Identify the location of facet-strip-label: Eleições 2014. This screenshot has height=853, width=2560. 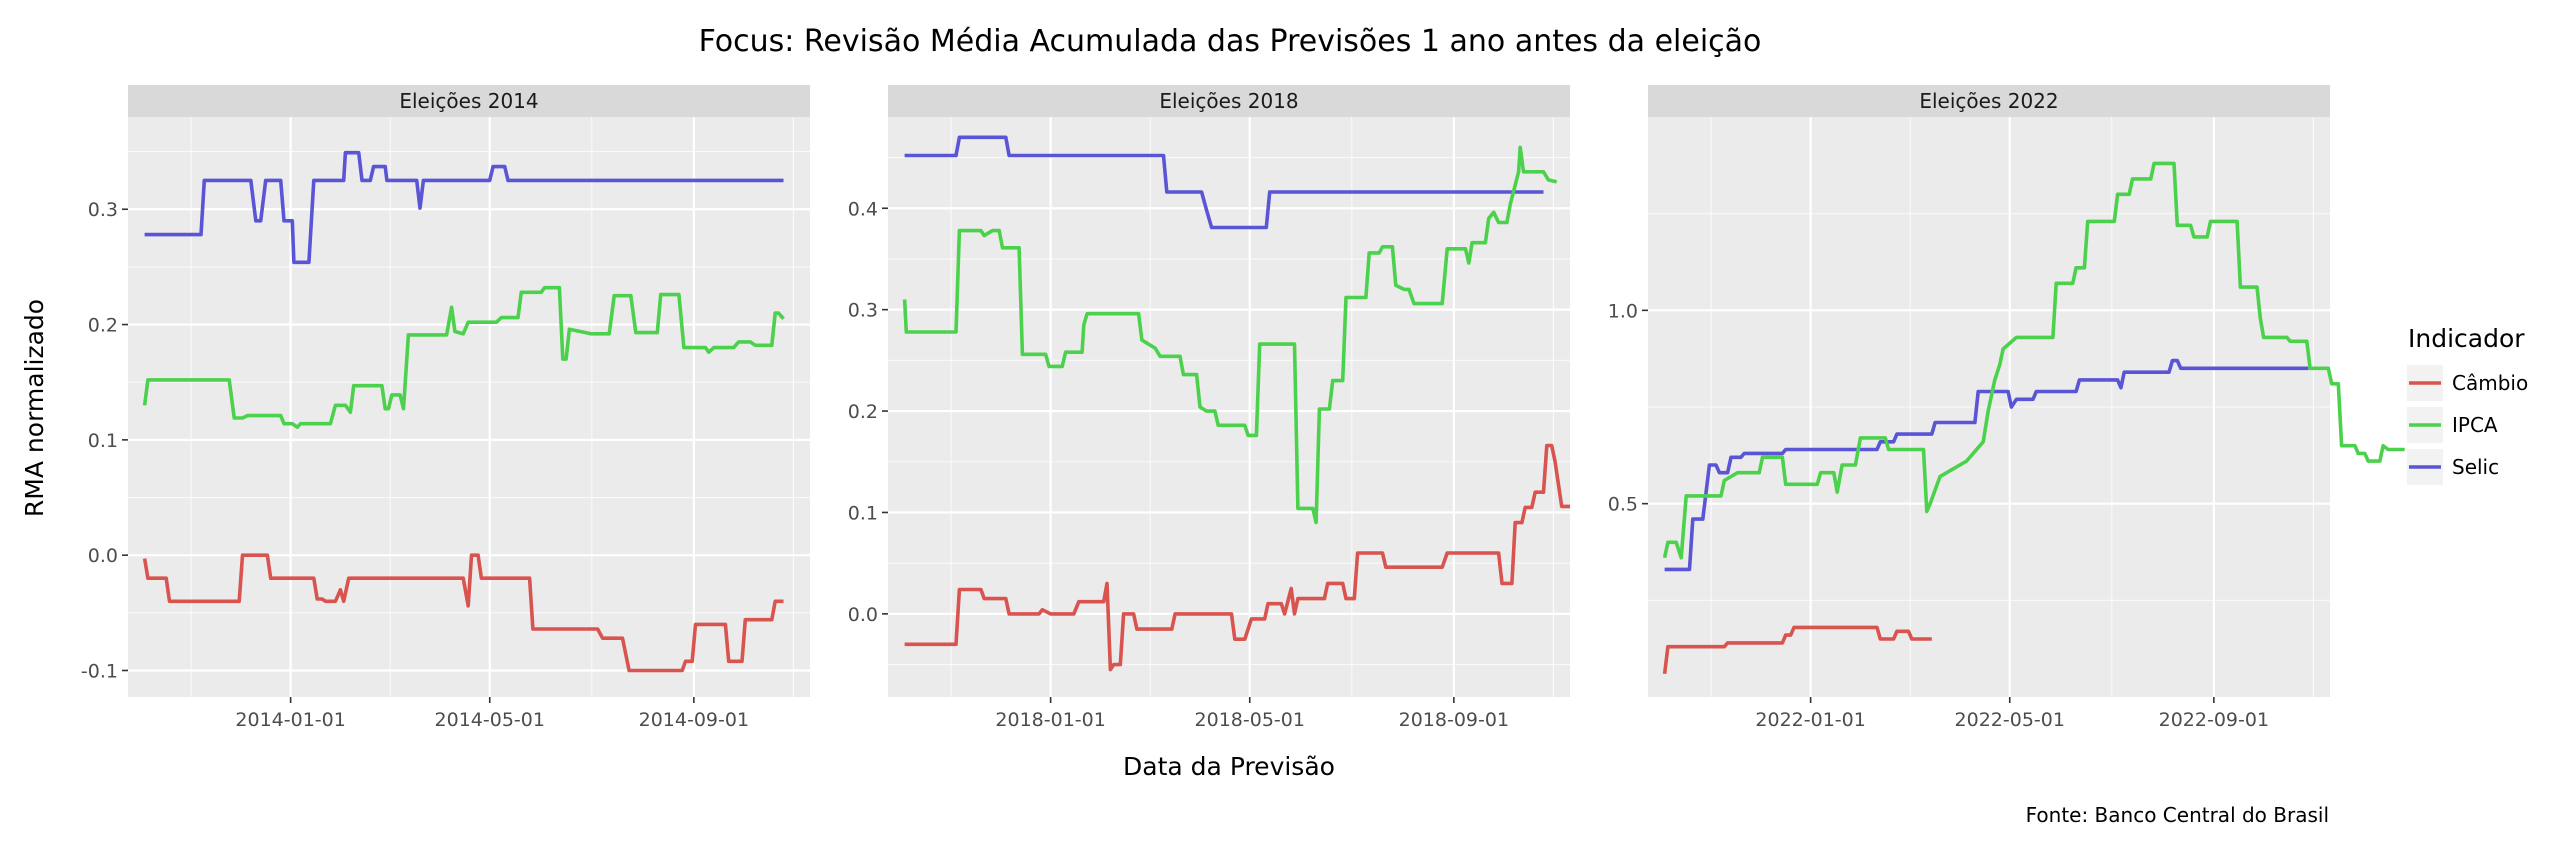
(468, 101).